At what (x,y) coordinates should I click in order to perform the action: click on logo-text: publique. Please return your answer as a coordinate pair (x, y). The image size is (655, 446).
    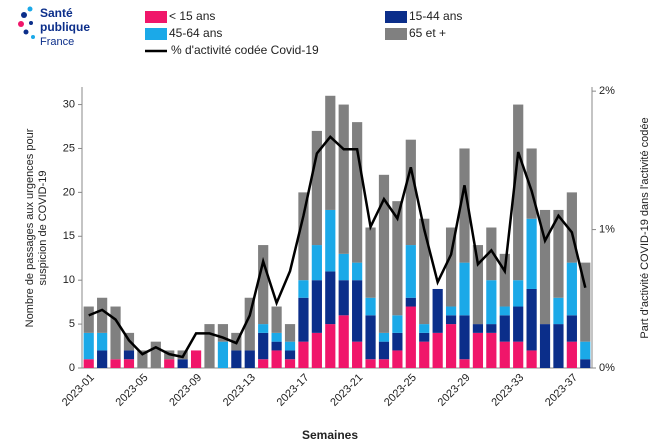
    Looking at the image, I should click on (65, 27).